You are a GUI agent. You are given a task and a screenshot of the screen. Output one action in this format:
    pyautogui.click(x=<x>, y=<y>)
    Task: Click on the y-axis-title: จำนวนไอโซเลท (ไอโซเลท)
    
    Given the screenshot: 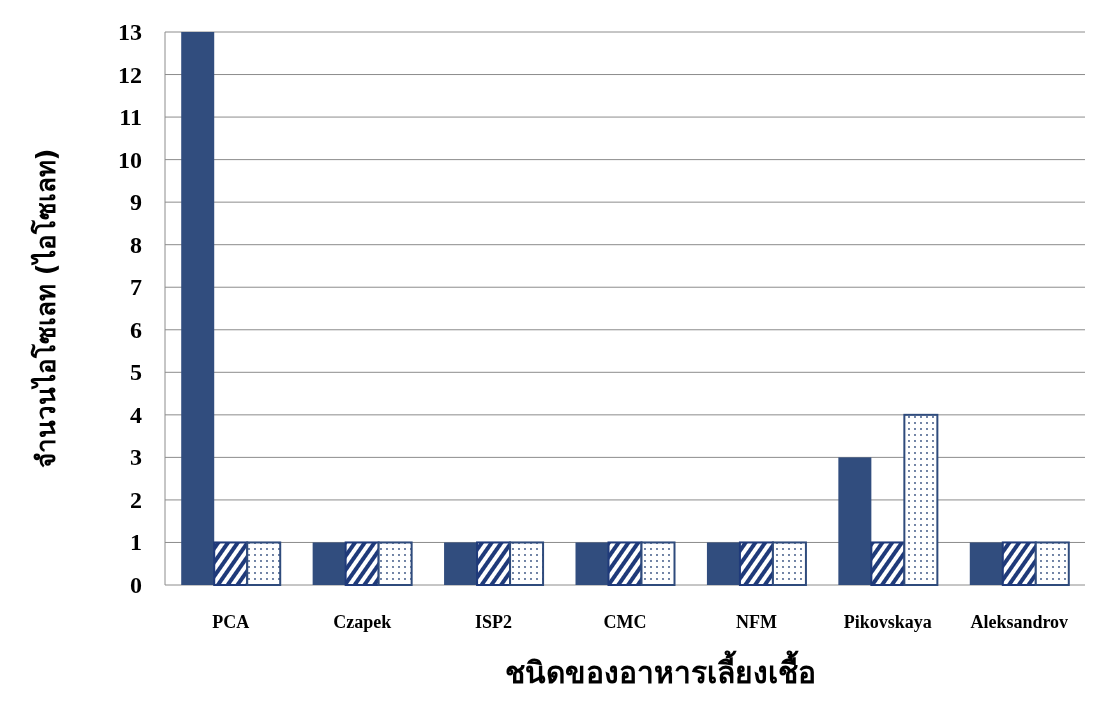 What is the action you would take?
    pyautogui.click(x=45, y=308)
    